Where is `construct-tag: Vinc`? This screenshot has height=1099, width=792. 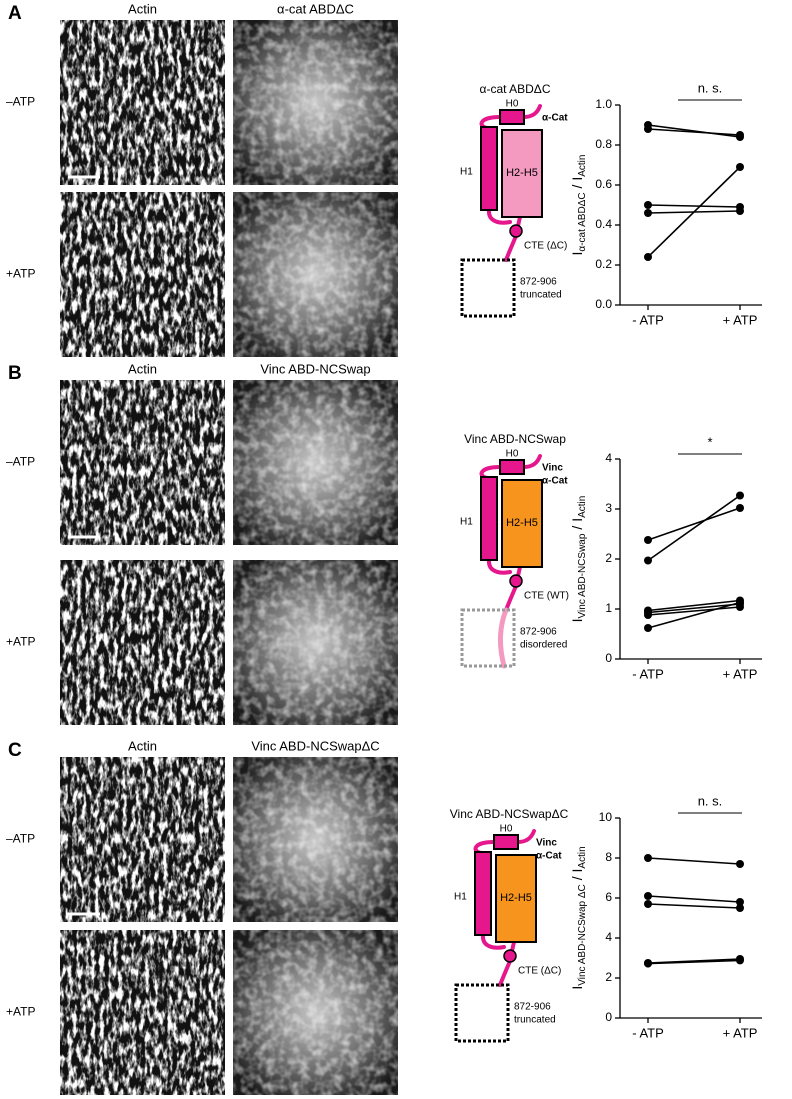
construct-tag: Vinc is located at coordinates (546, 843).